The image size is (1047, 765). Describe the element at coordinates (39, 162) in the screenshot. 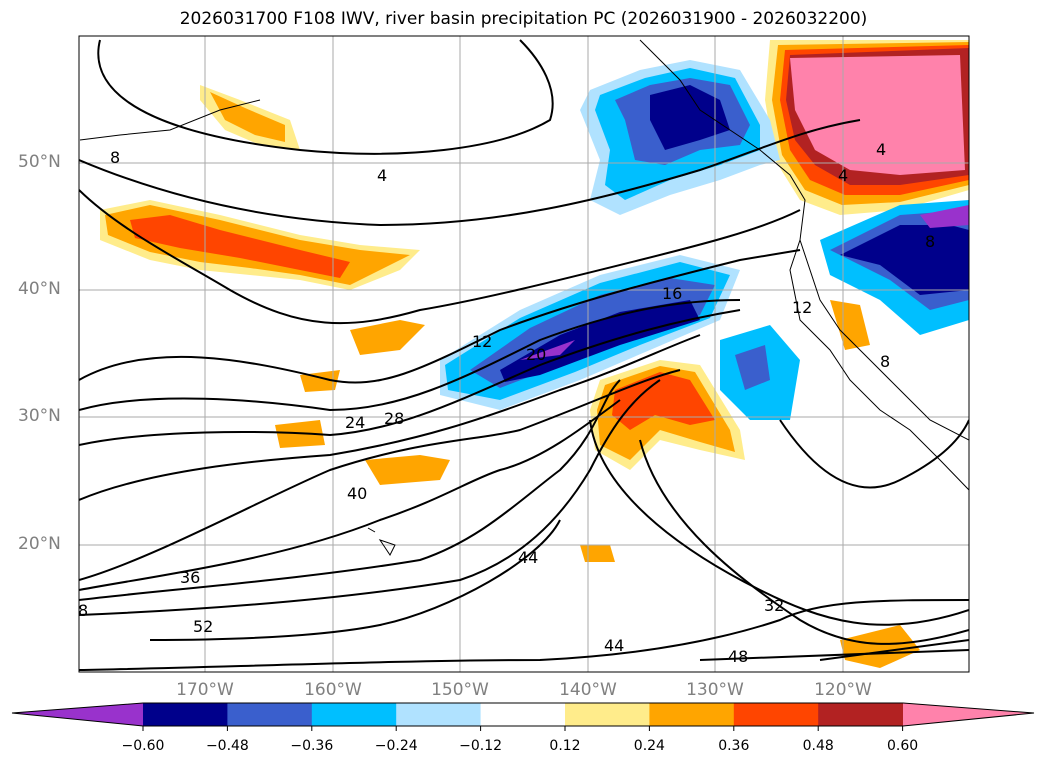

I see `lat-label: 50°N` at that location.